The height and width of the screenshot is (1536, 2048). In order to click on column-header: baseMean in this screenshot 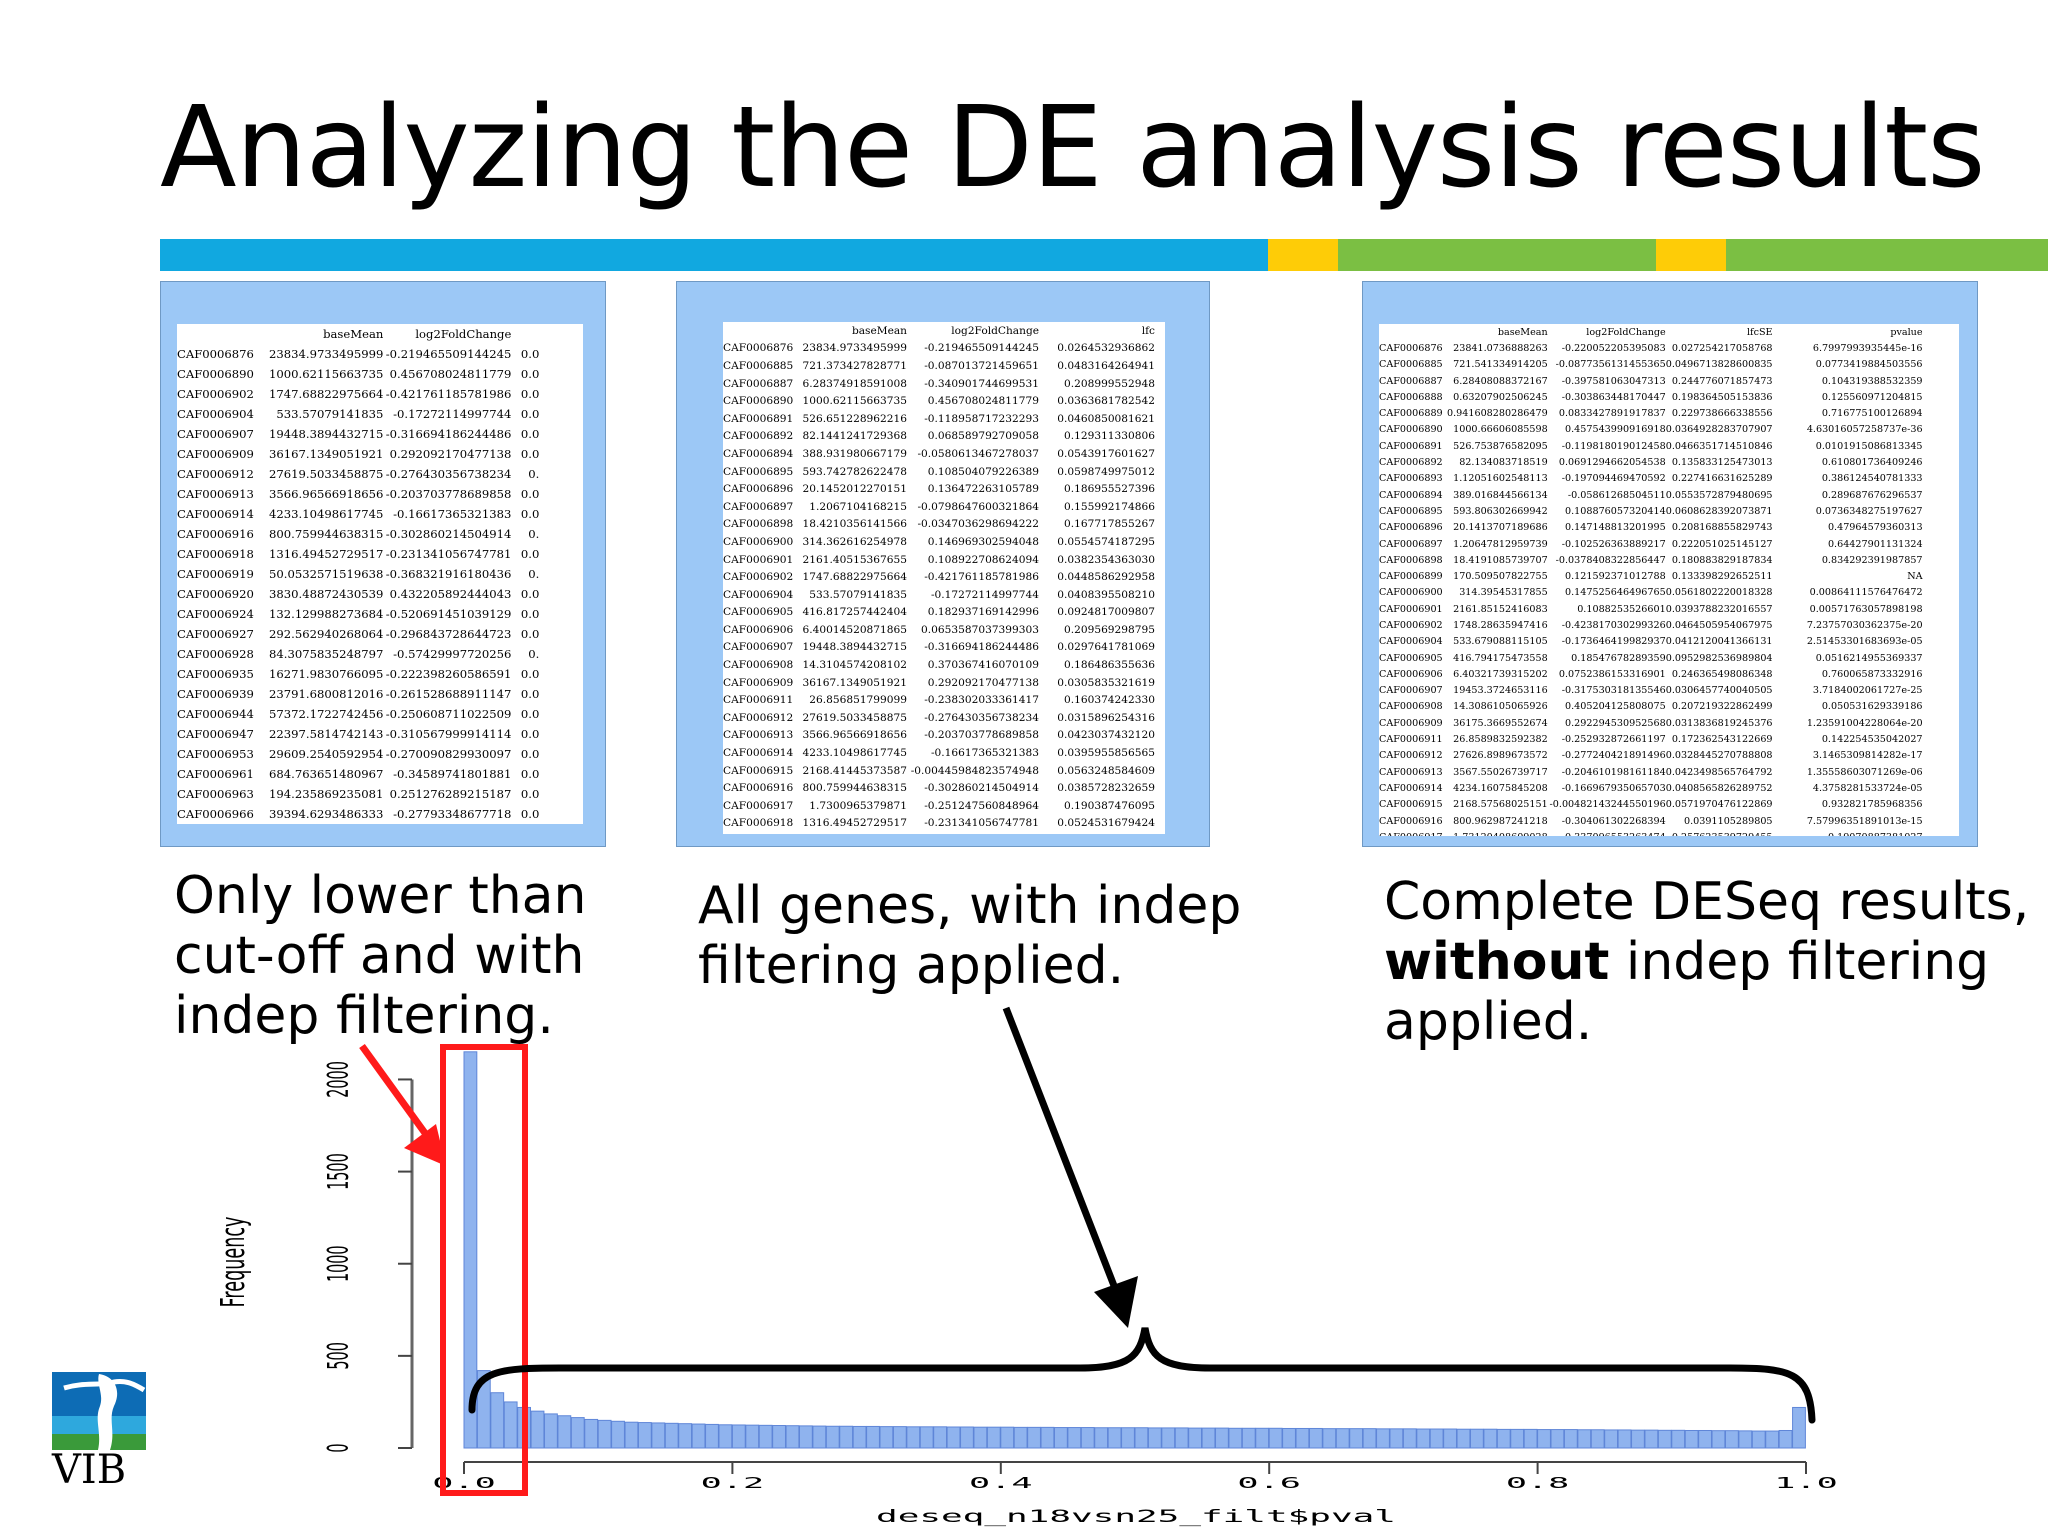, I will do `click(1522, 332)`.